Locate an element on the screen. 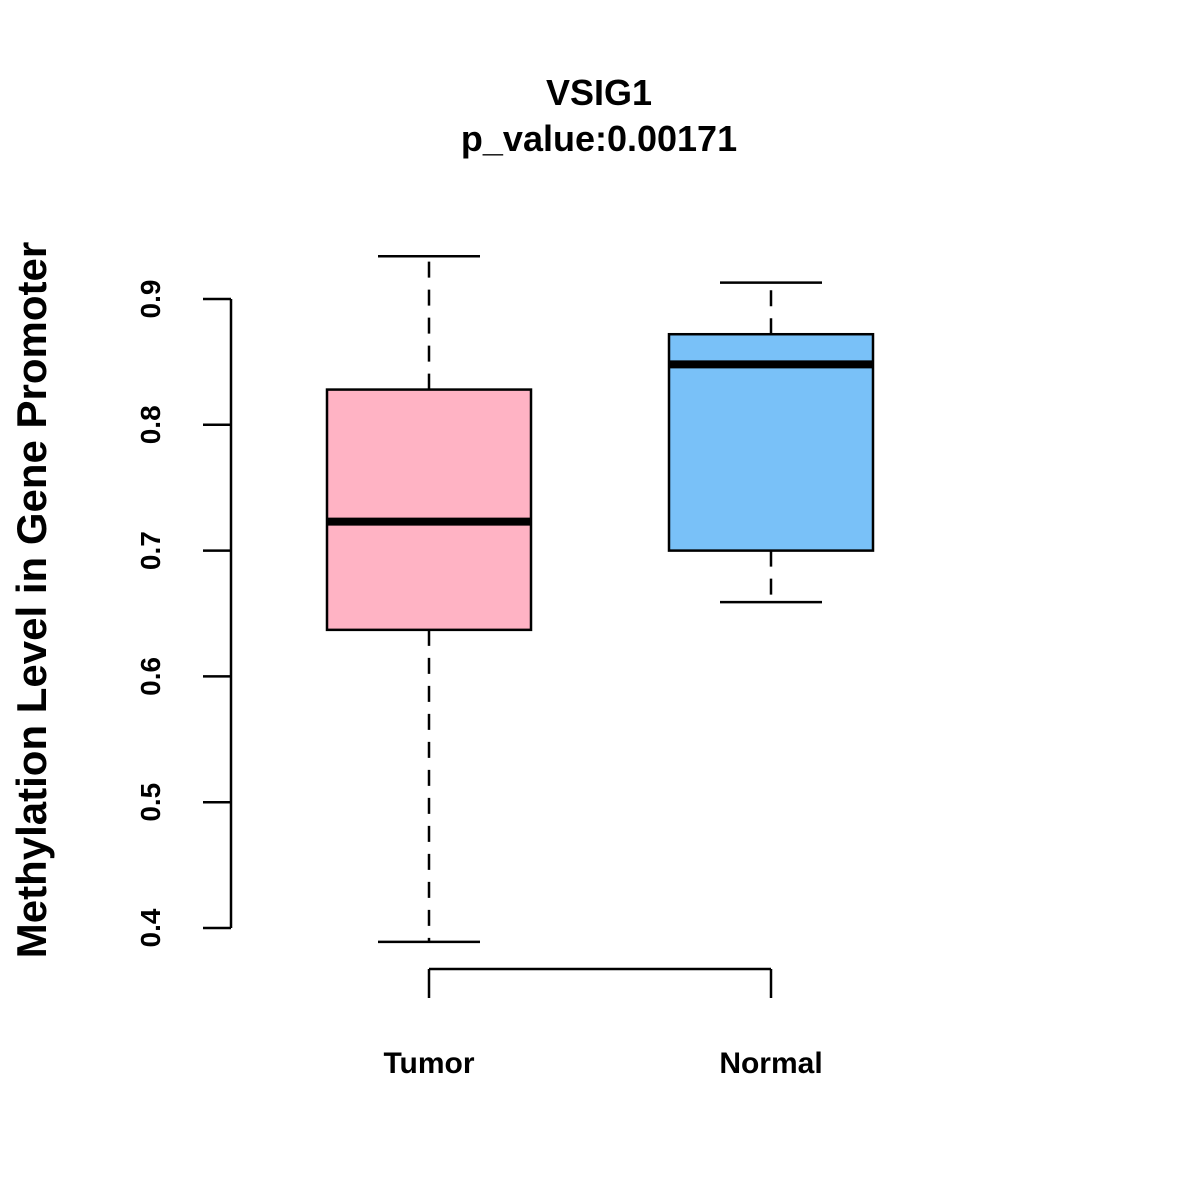 The width and height of the screenshot is (1200, 1200). box-tumor is located at coordinates (429, 599).